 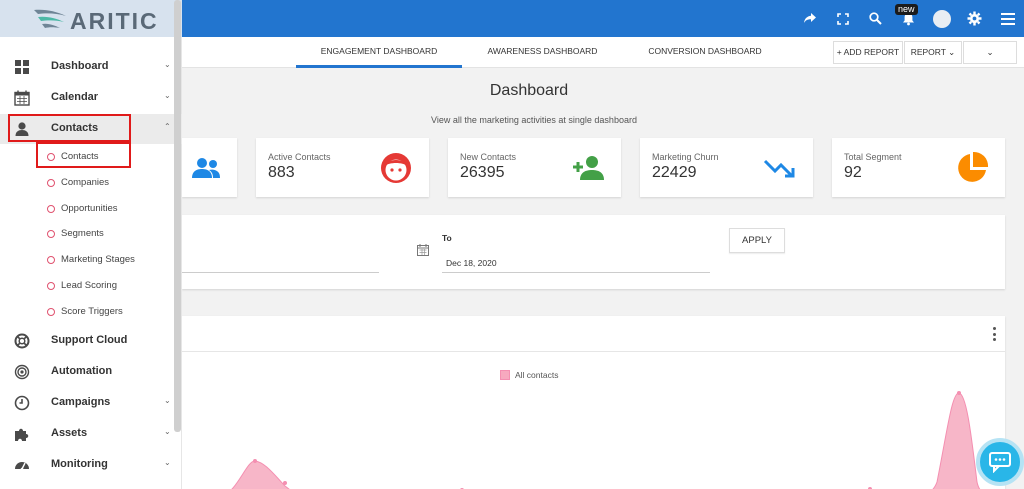 What do you see at coordinates (974, 18) in the screenshot?
I see `gear-icon` at bounding box center [974, 18].